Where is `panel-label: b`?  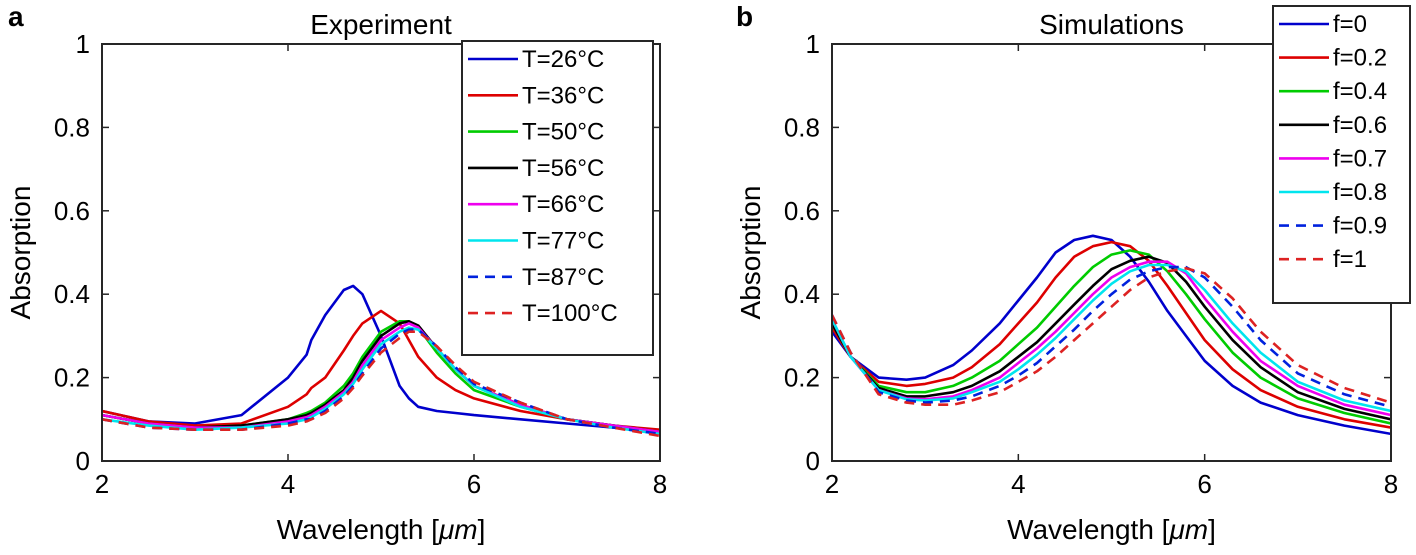
panel-label: b is located at coordinates (744, 16).